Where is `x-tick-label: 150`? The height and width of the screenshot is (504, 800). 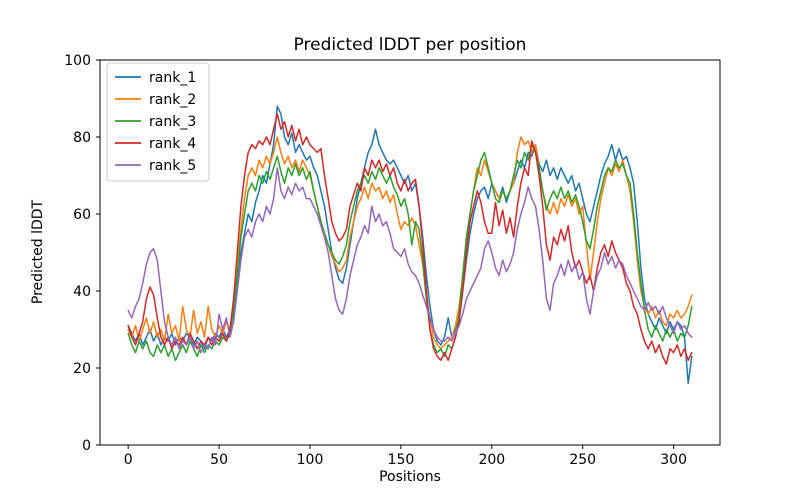 x-tick-label: 150 is located at coordinates (401, 460).